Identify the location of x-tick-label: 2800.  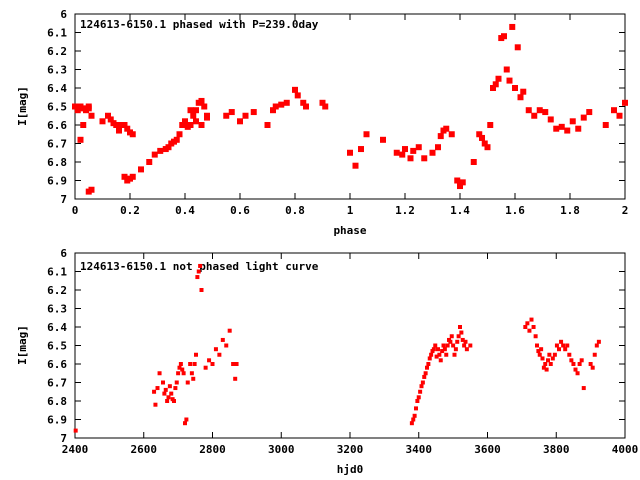
(212, 449).